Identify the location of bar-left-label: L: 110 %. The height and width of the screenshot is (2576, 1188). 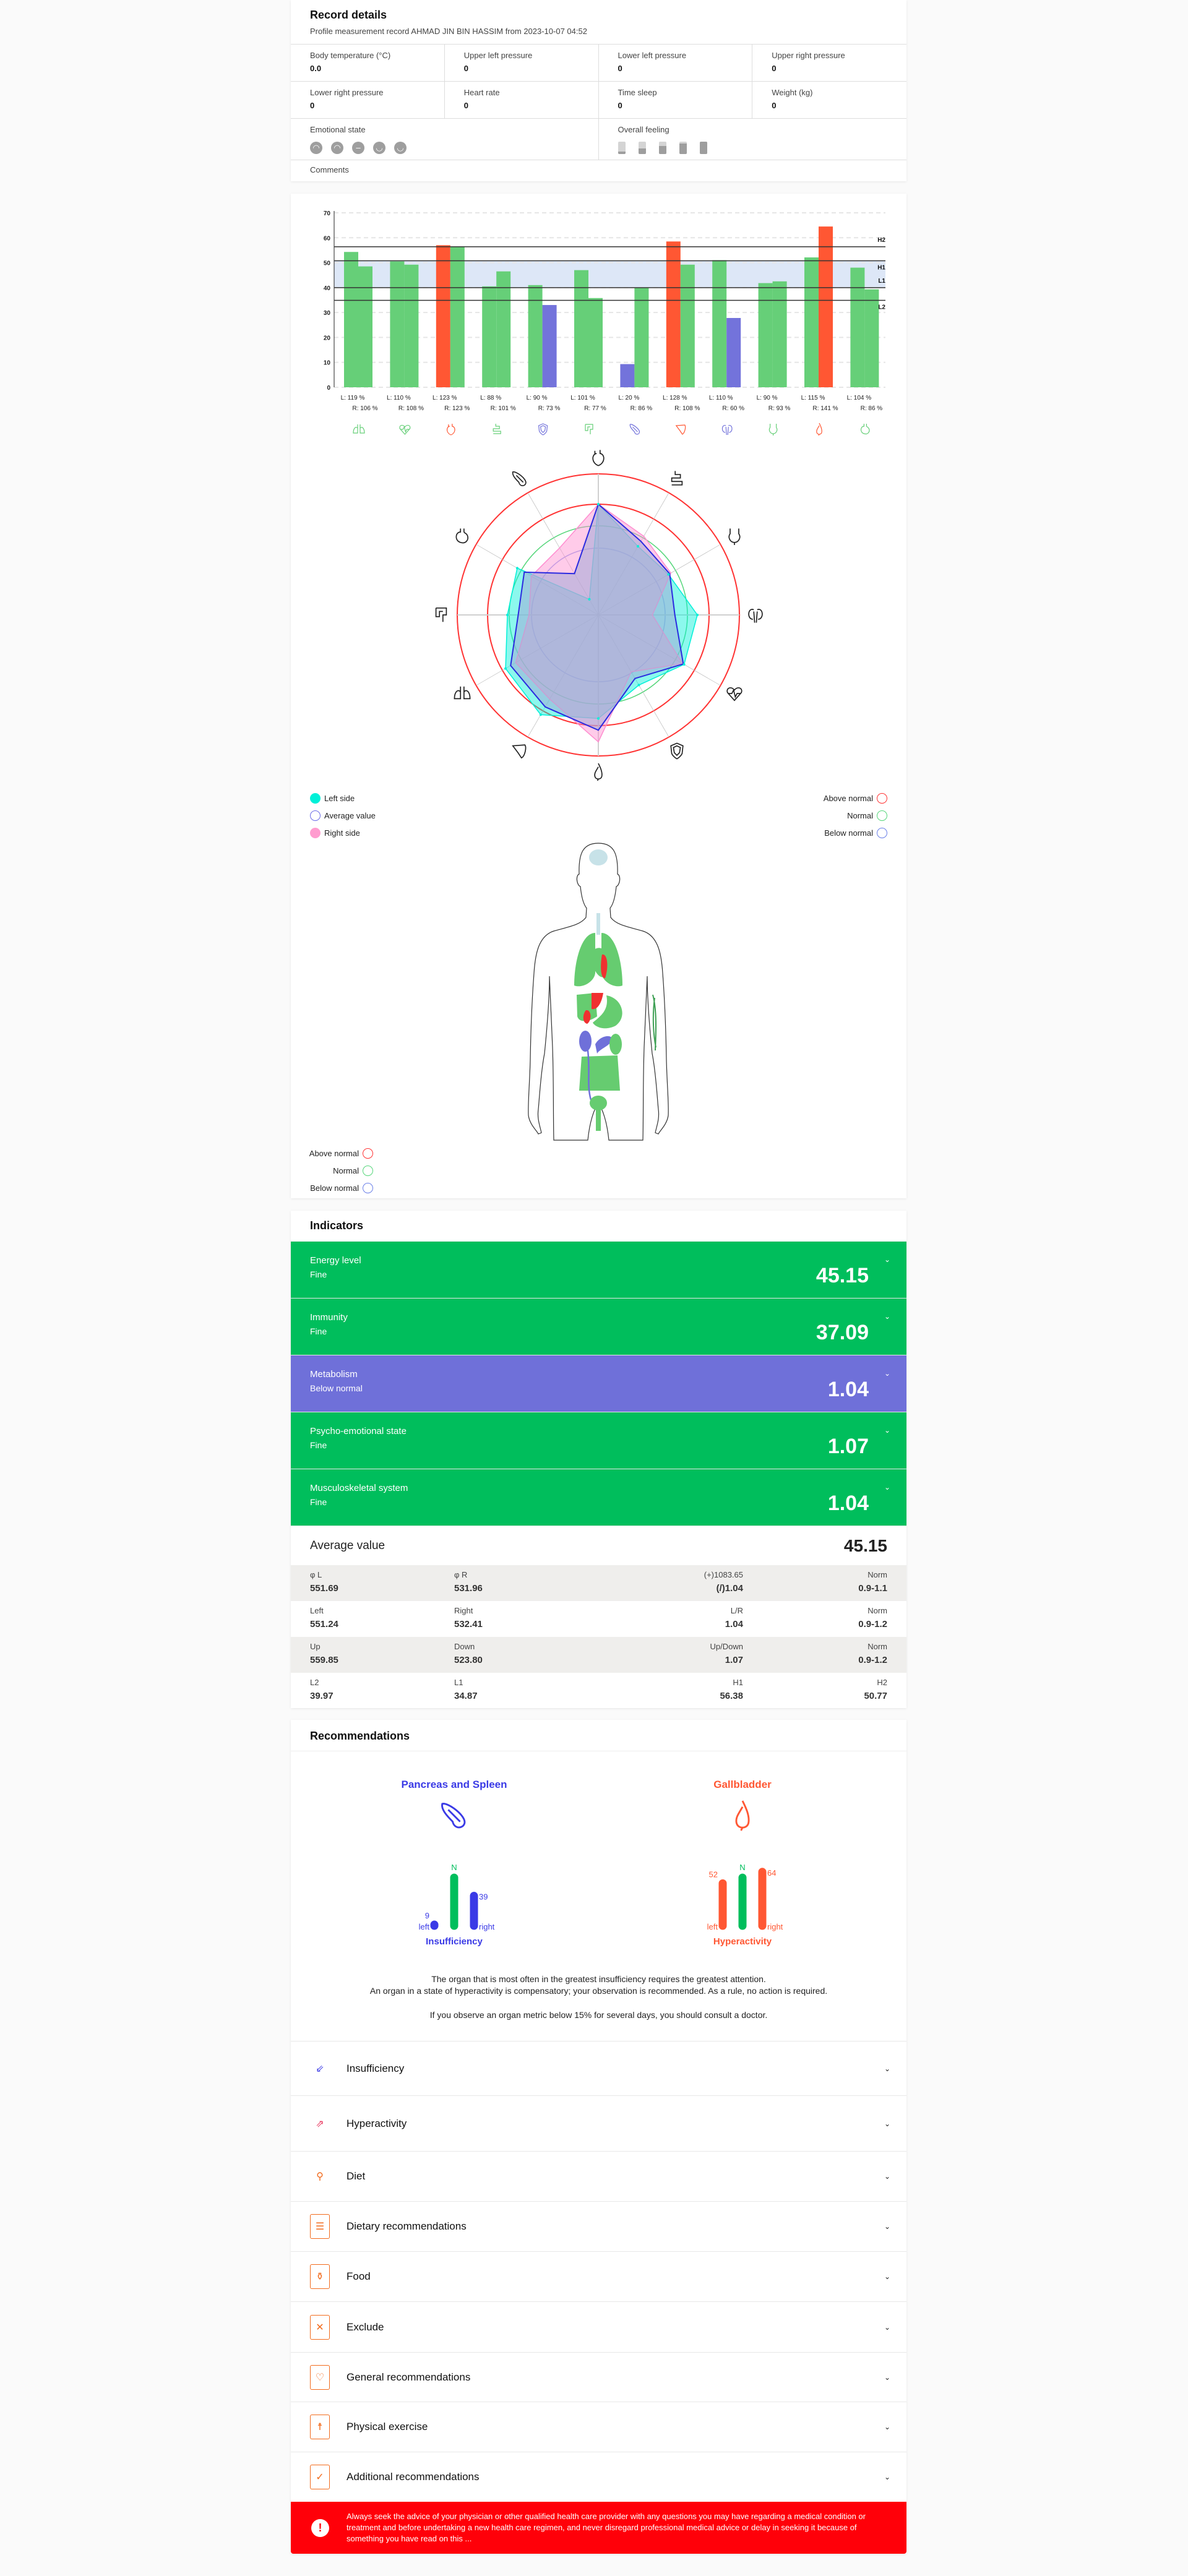
(721, 398).